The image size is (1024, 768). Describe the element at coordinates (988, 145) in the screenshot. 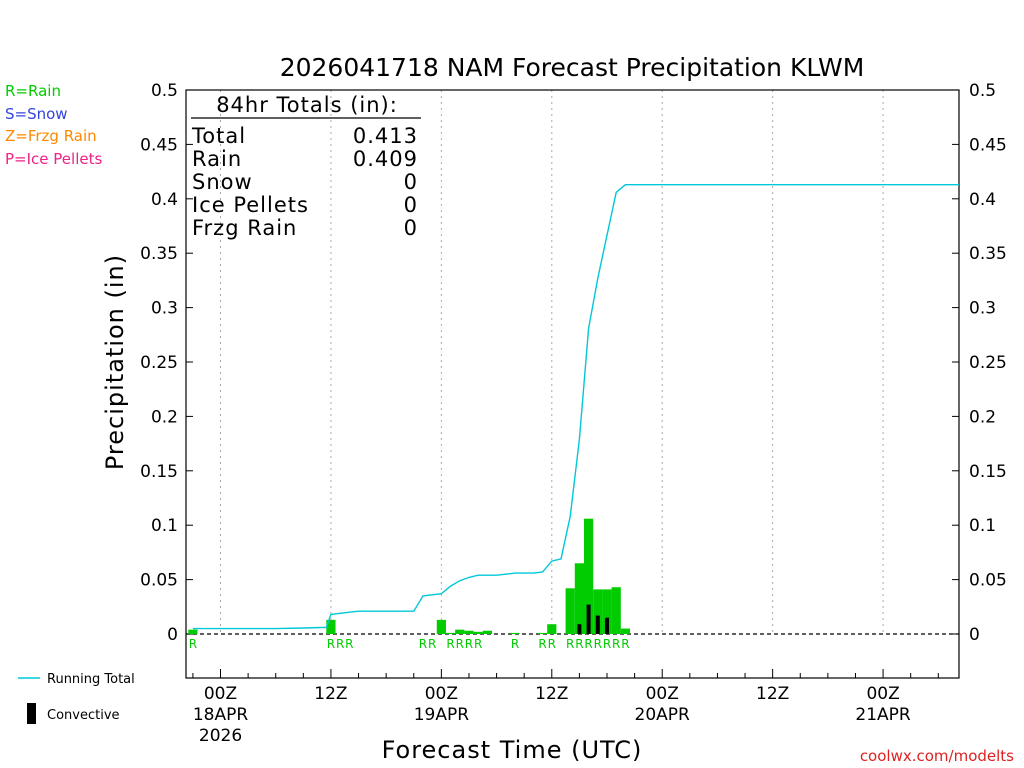

I see `y-tick-label-right: 0.45` at that location.